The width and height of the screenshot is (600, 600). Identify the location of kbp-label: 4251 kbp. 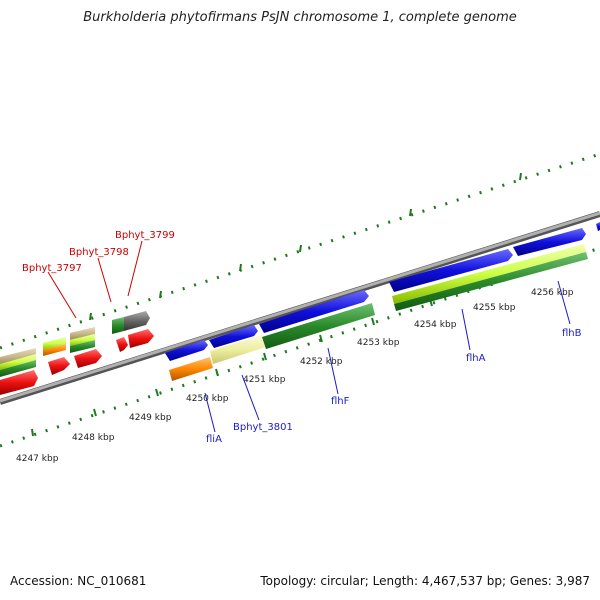
(264, 380).